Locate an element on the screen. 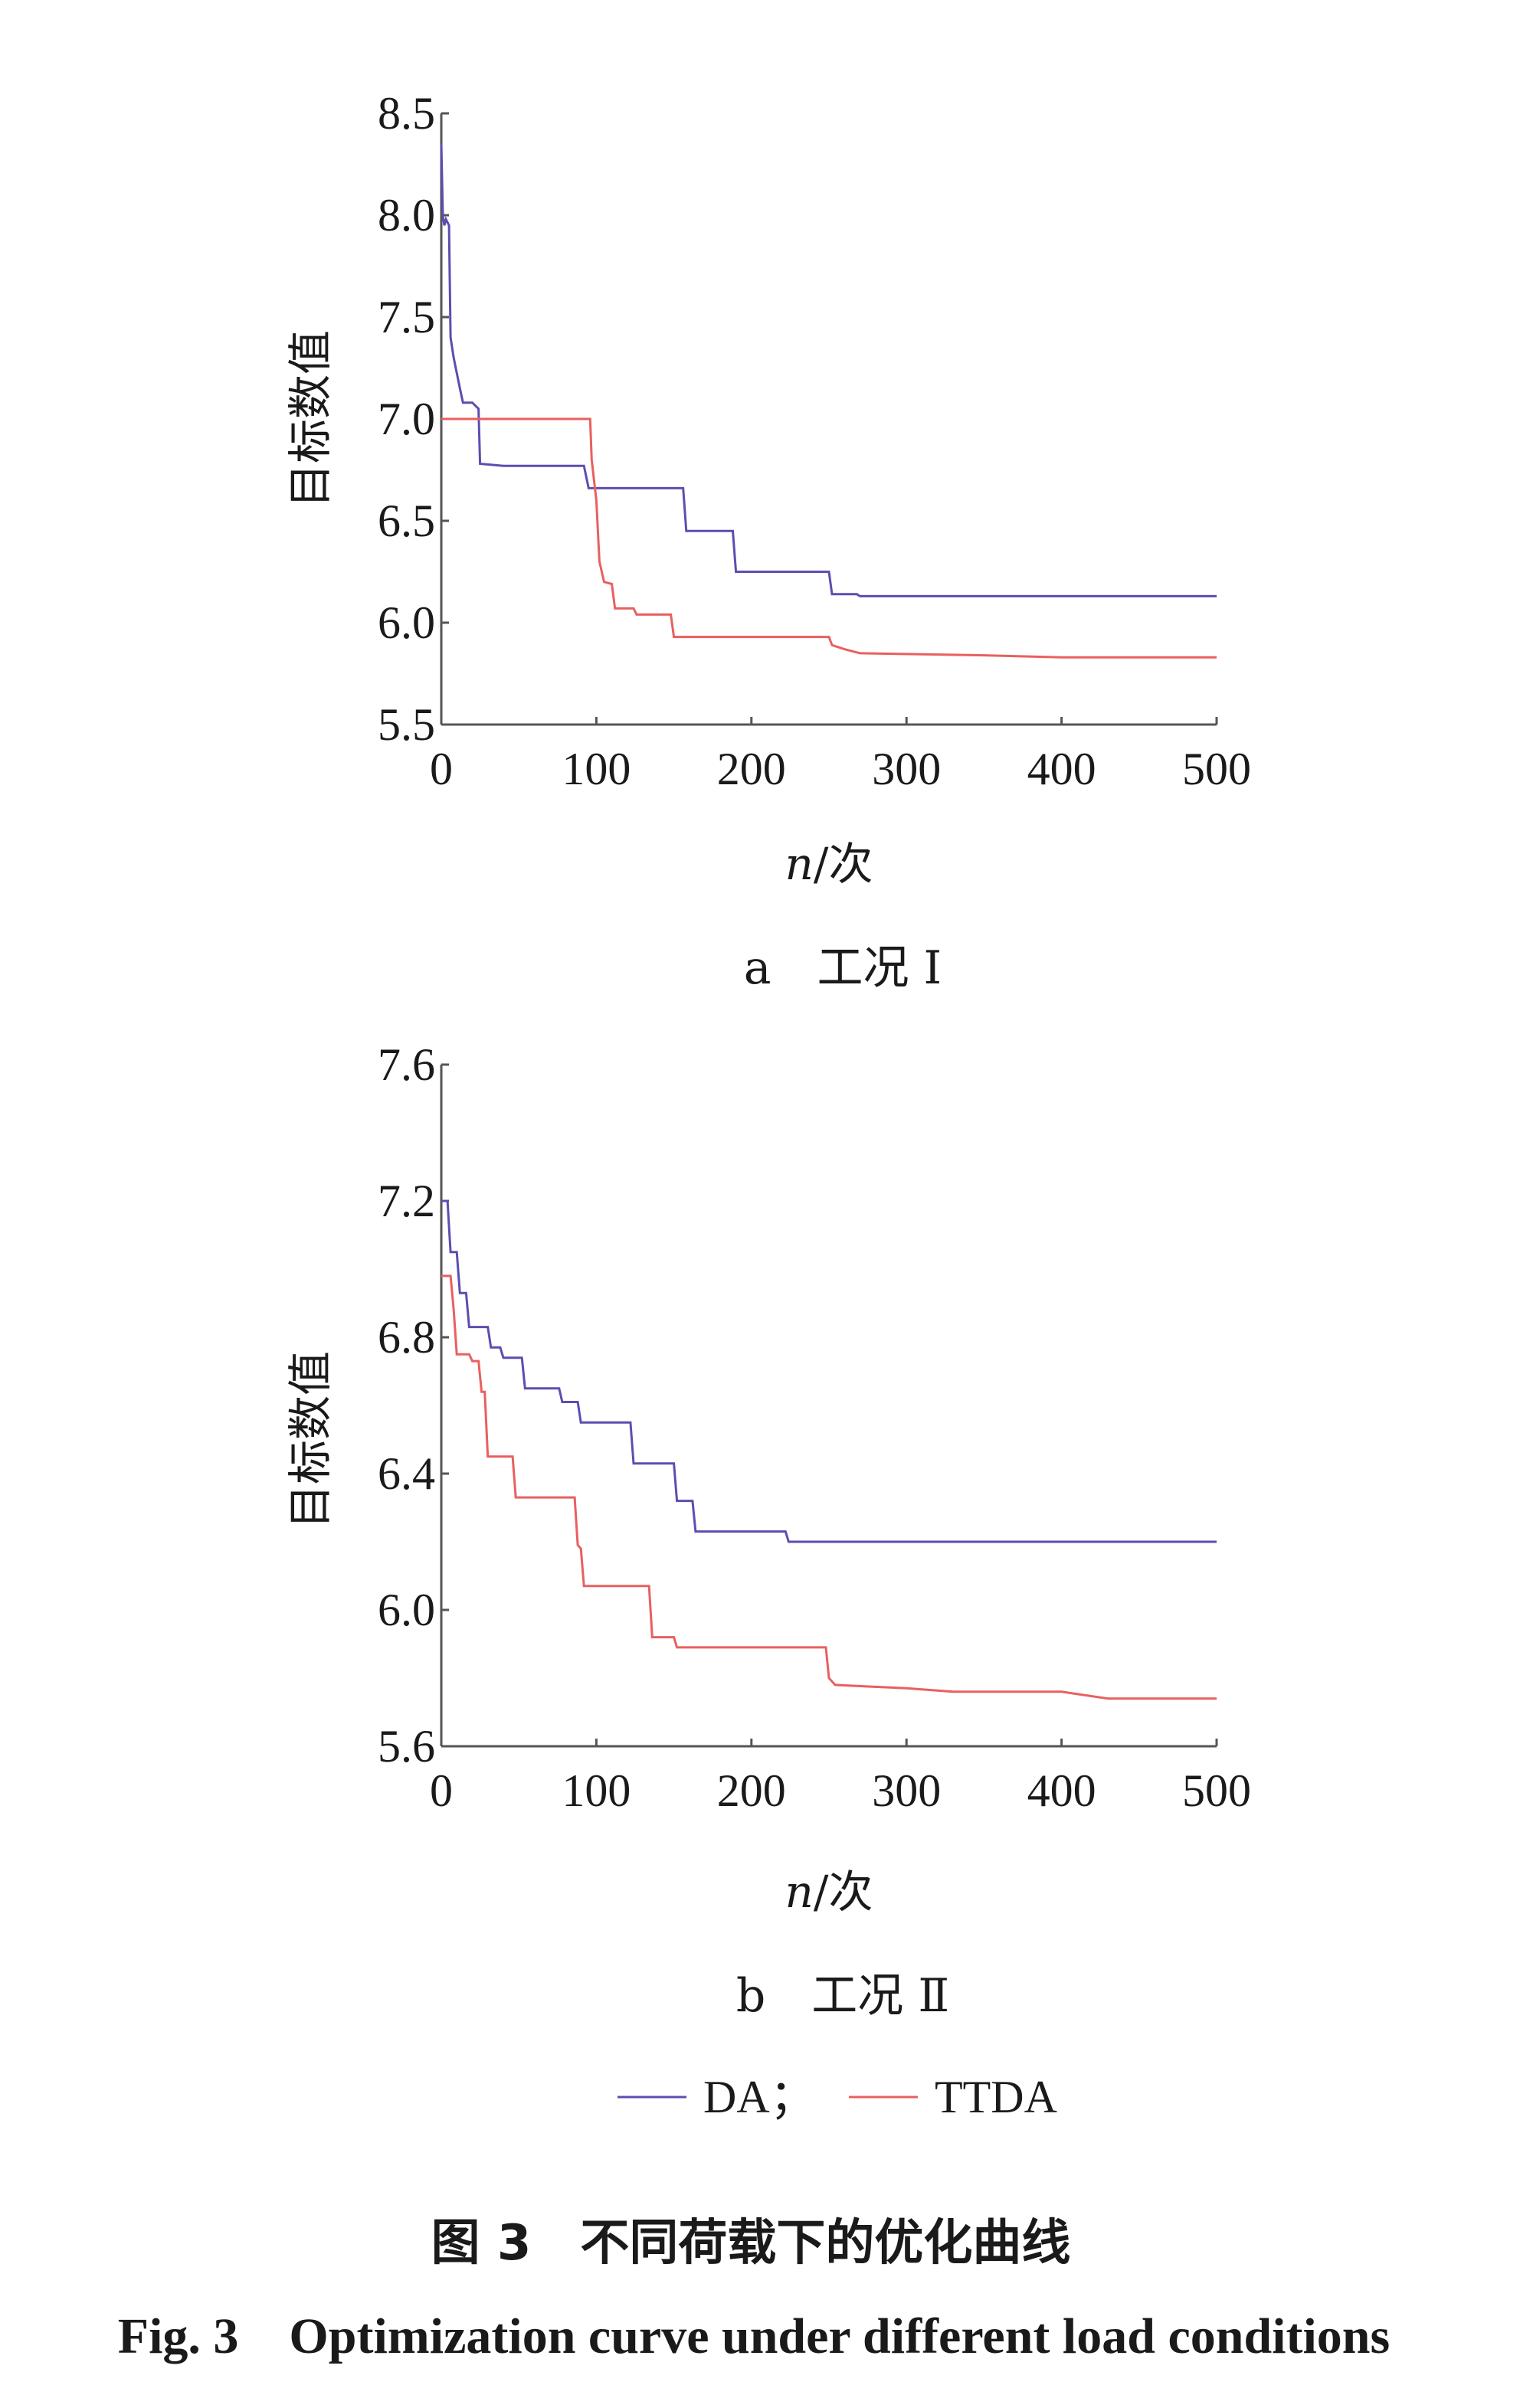 This screenshot has height=2408, width=1520. y-tick-label: 5.5 is located at coordinates (407, 724).